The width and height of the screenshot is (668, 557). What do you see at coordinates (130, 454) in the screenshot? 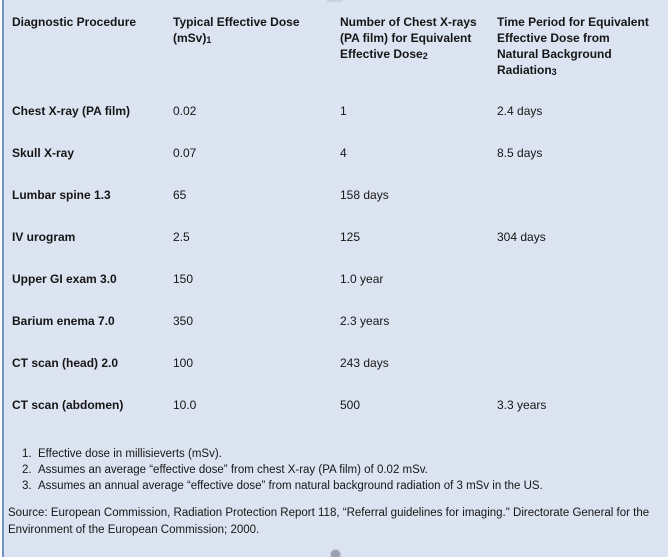
I see `footnote-text: Effective dose in millisieverts (mSv).` at bounding box center [130, 454].